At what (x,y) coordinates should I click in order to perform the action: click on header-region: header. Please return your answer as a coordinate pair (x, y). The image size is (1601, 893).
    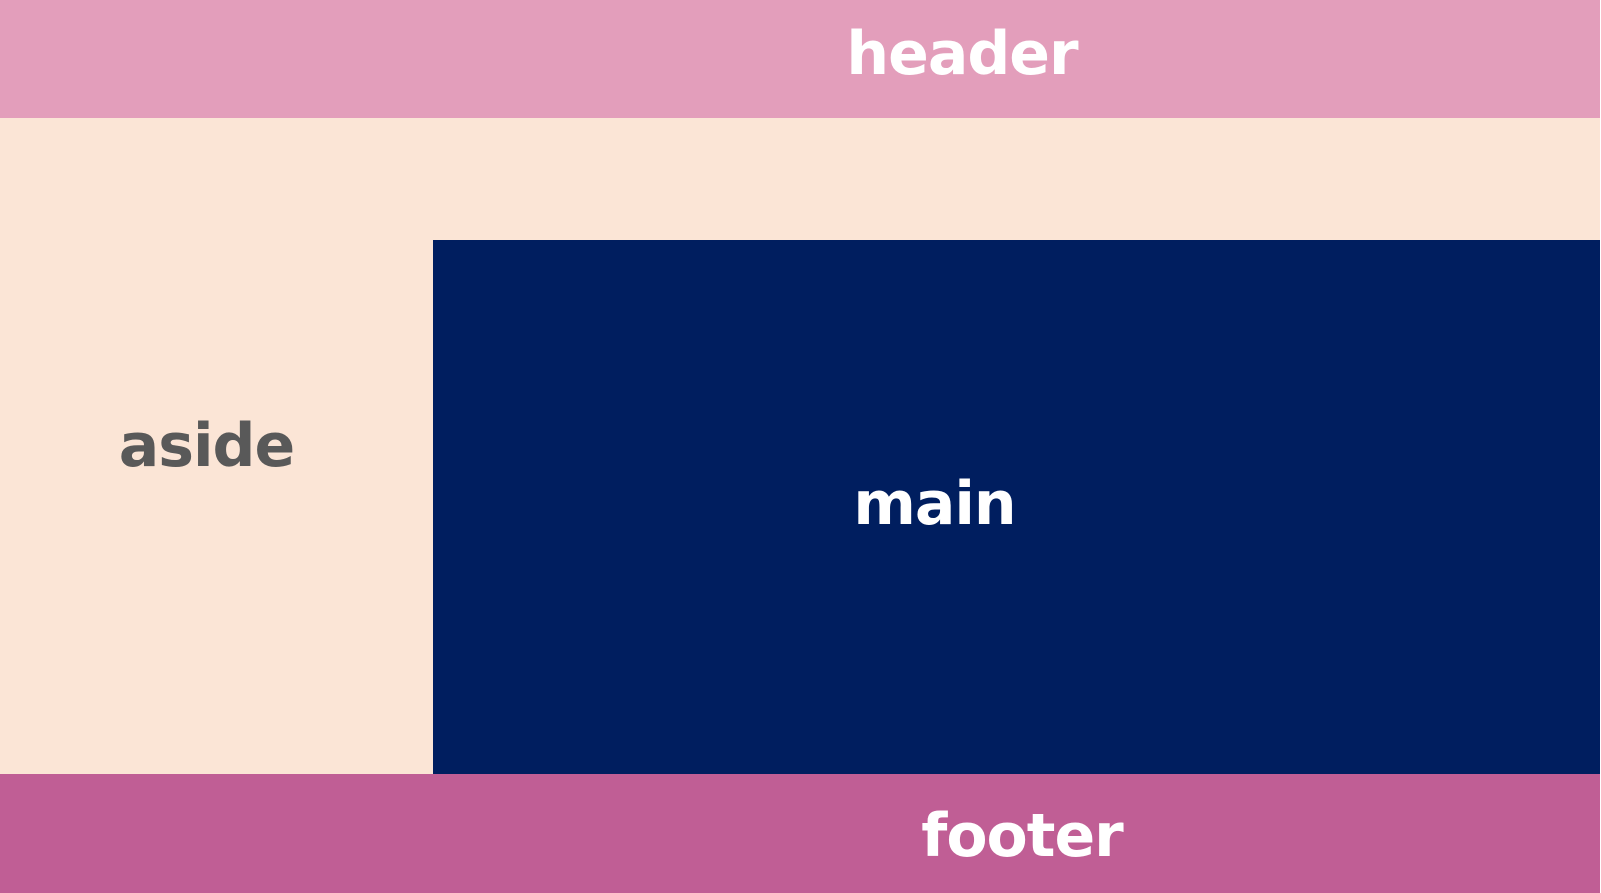
    Looking at the image, I should click on (800, 59).